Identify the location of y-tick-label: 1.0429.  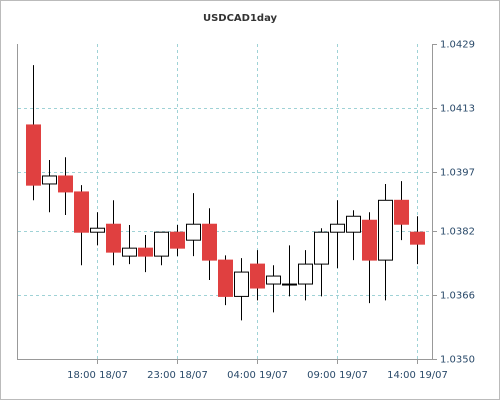
(457, 45).